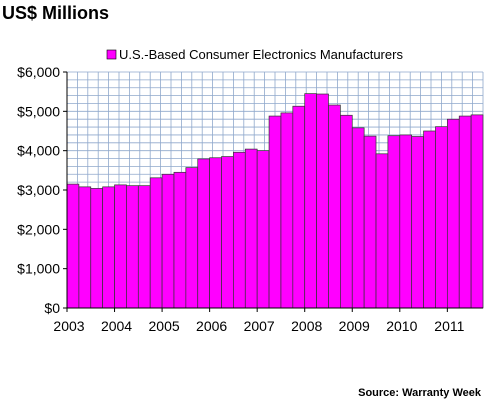 The image size is (486, 408). I want to click on x-tick-label: 2009, so click(354, 326).